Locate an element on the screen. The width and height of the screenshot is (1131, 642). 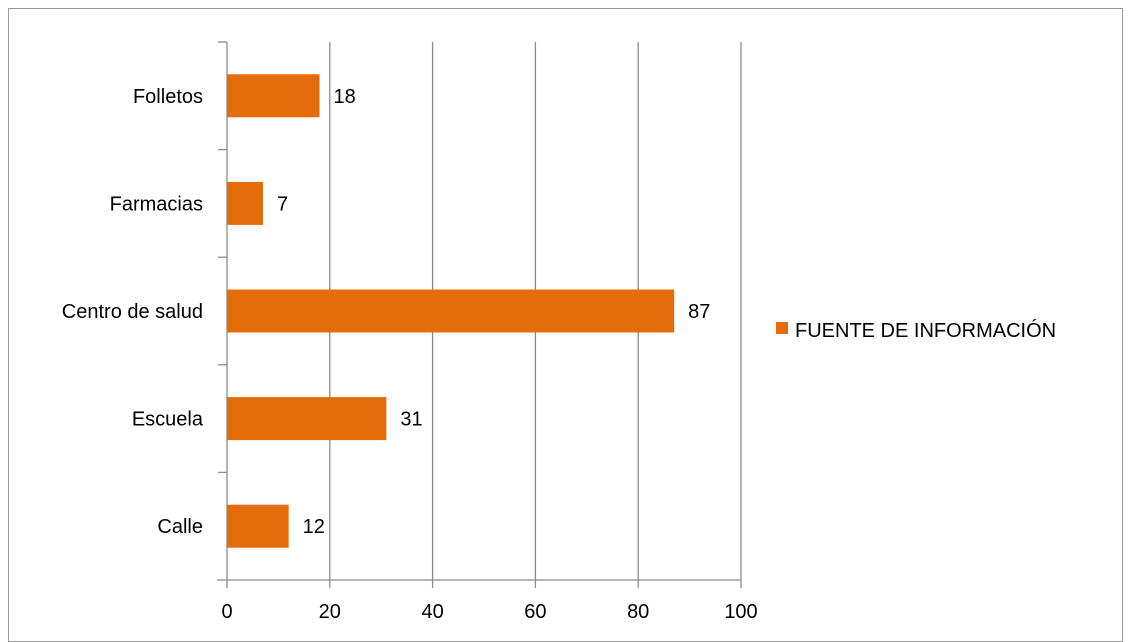
x-tick-label: 20 is located at coordinates (330, 612).